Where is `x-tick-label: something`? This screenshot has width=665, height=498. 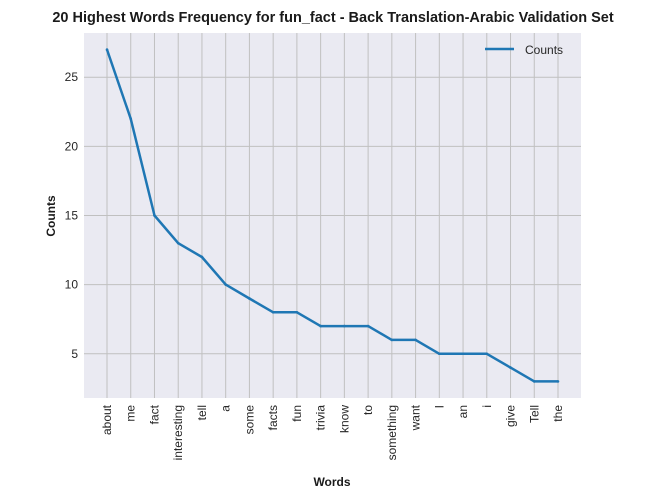
x-tick-label: something is located at coordinates (392, 432).